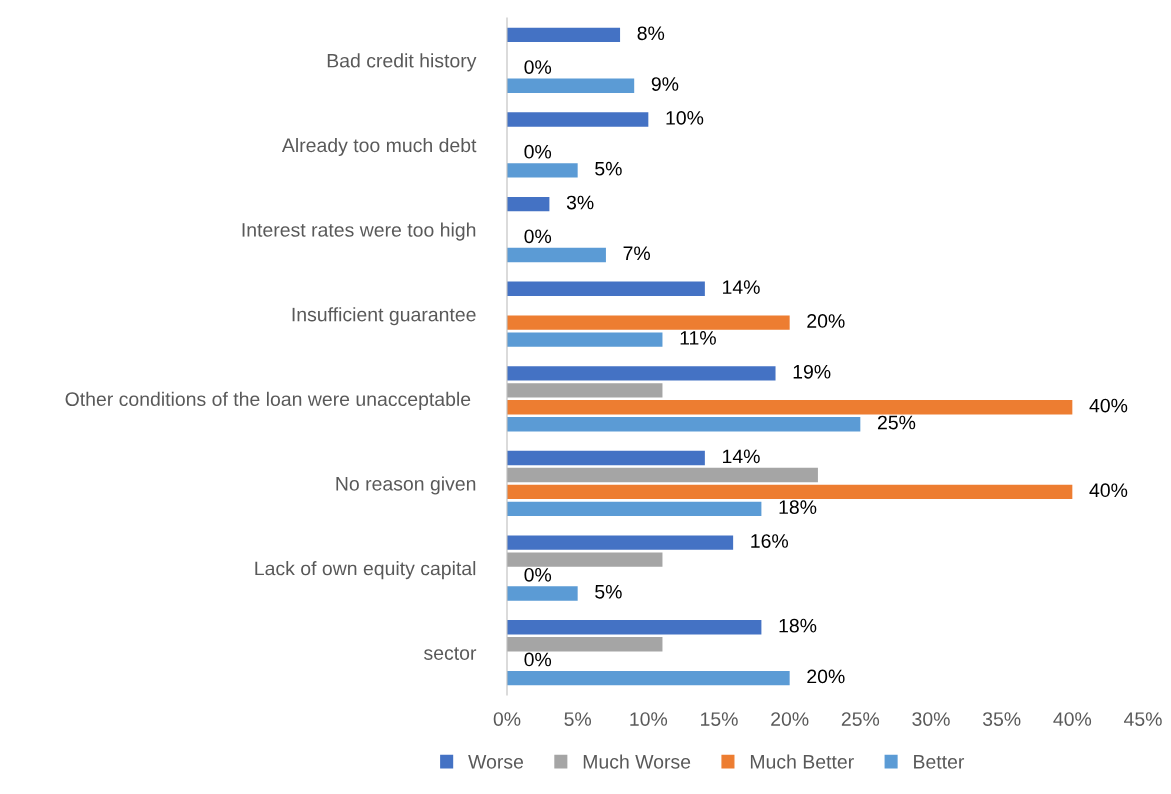  I want to click on data-label: 3%, so click(580, 202).